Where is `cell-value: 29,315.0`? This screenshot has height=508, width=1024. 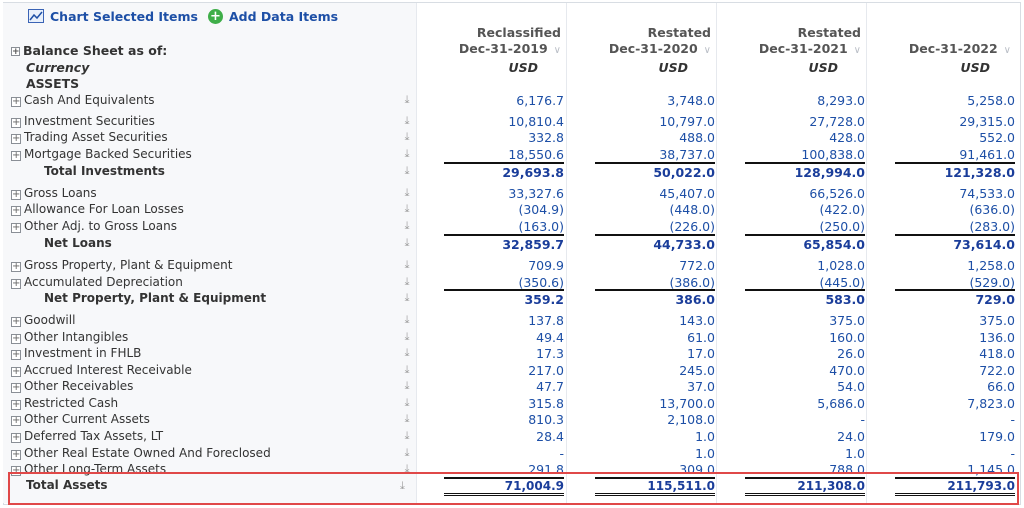
cell-value: 29,315.0 is located at coordinates (987, 121).